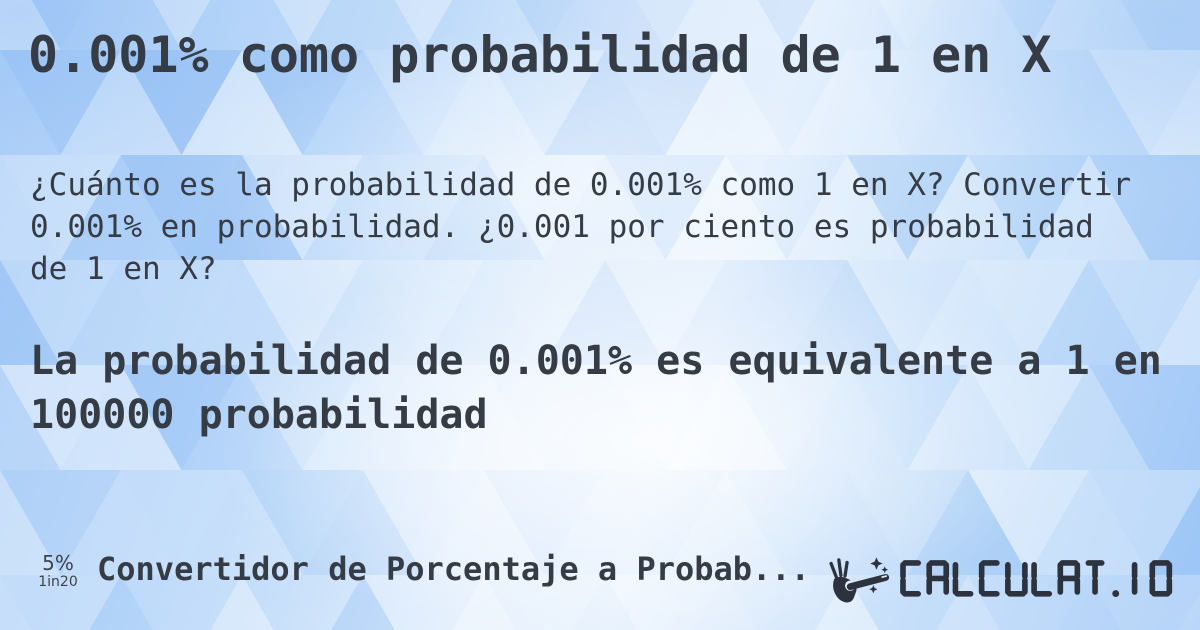 The height and width of the screenshot is (630, 1200). I want to click on percentage-probability-badge: 5% 1in20, so click(58, 571).